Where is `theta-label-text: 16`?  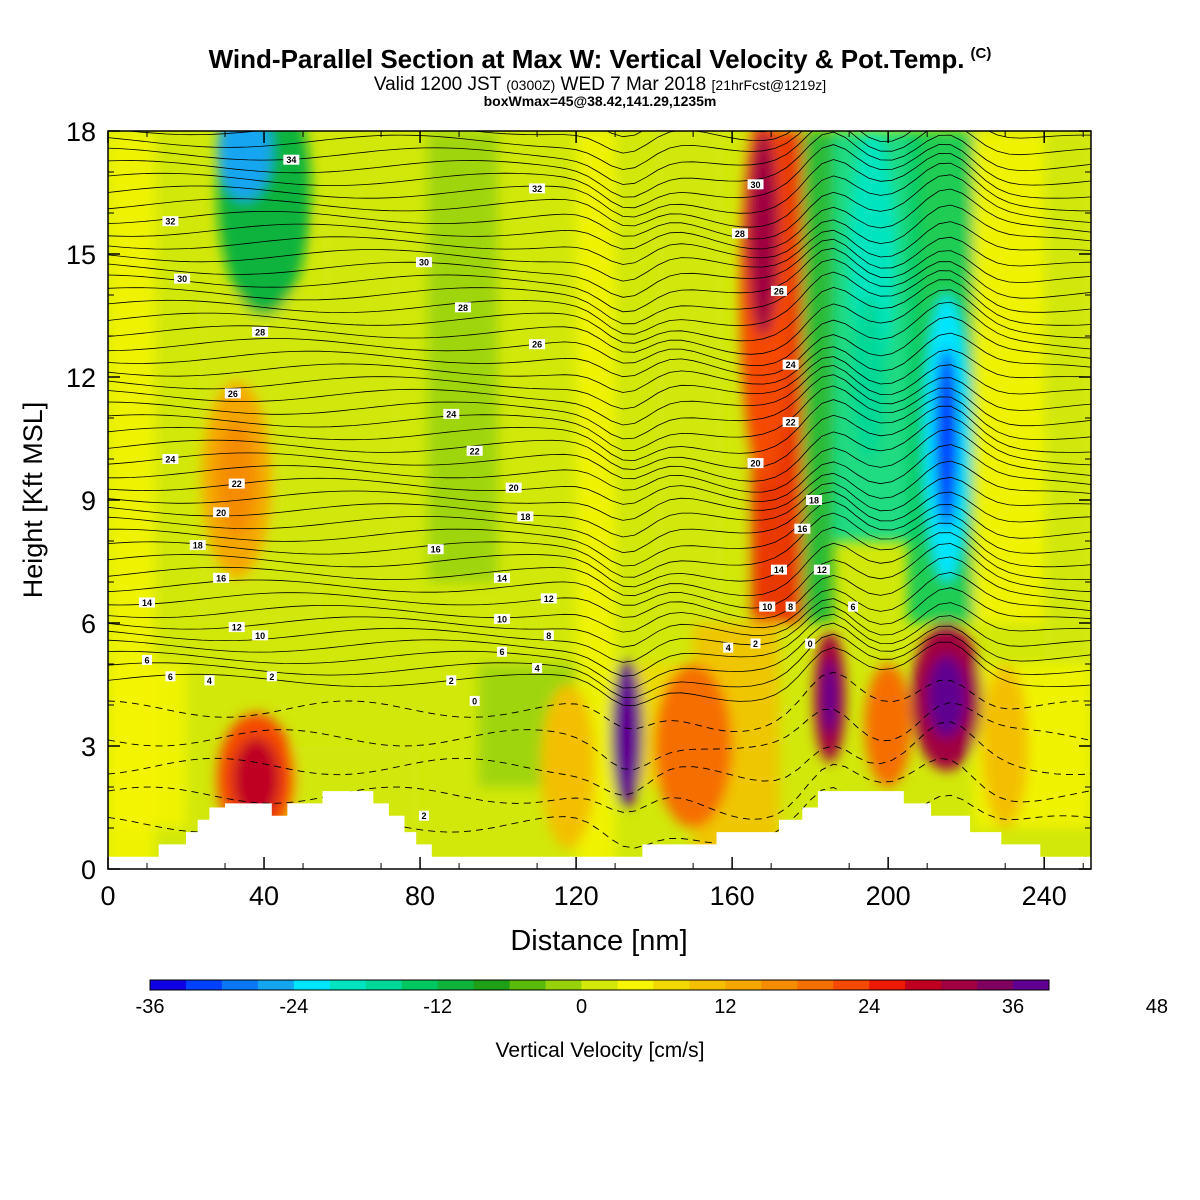 theta-label-text: 16 is located at coordinates (221, 578).